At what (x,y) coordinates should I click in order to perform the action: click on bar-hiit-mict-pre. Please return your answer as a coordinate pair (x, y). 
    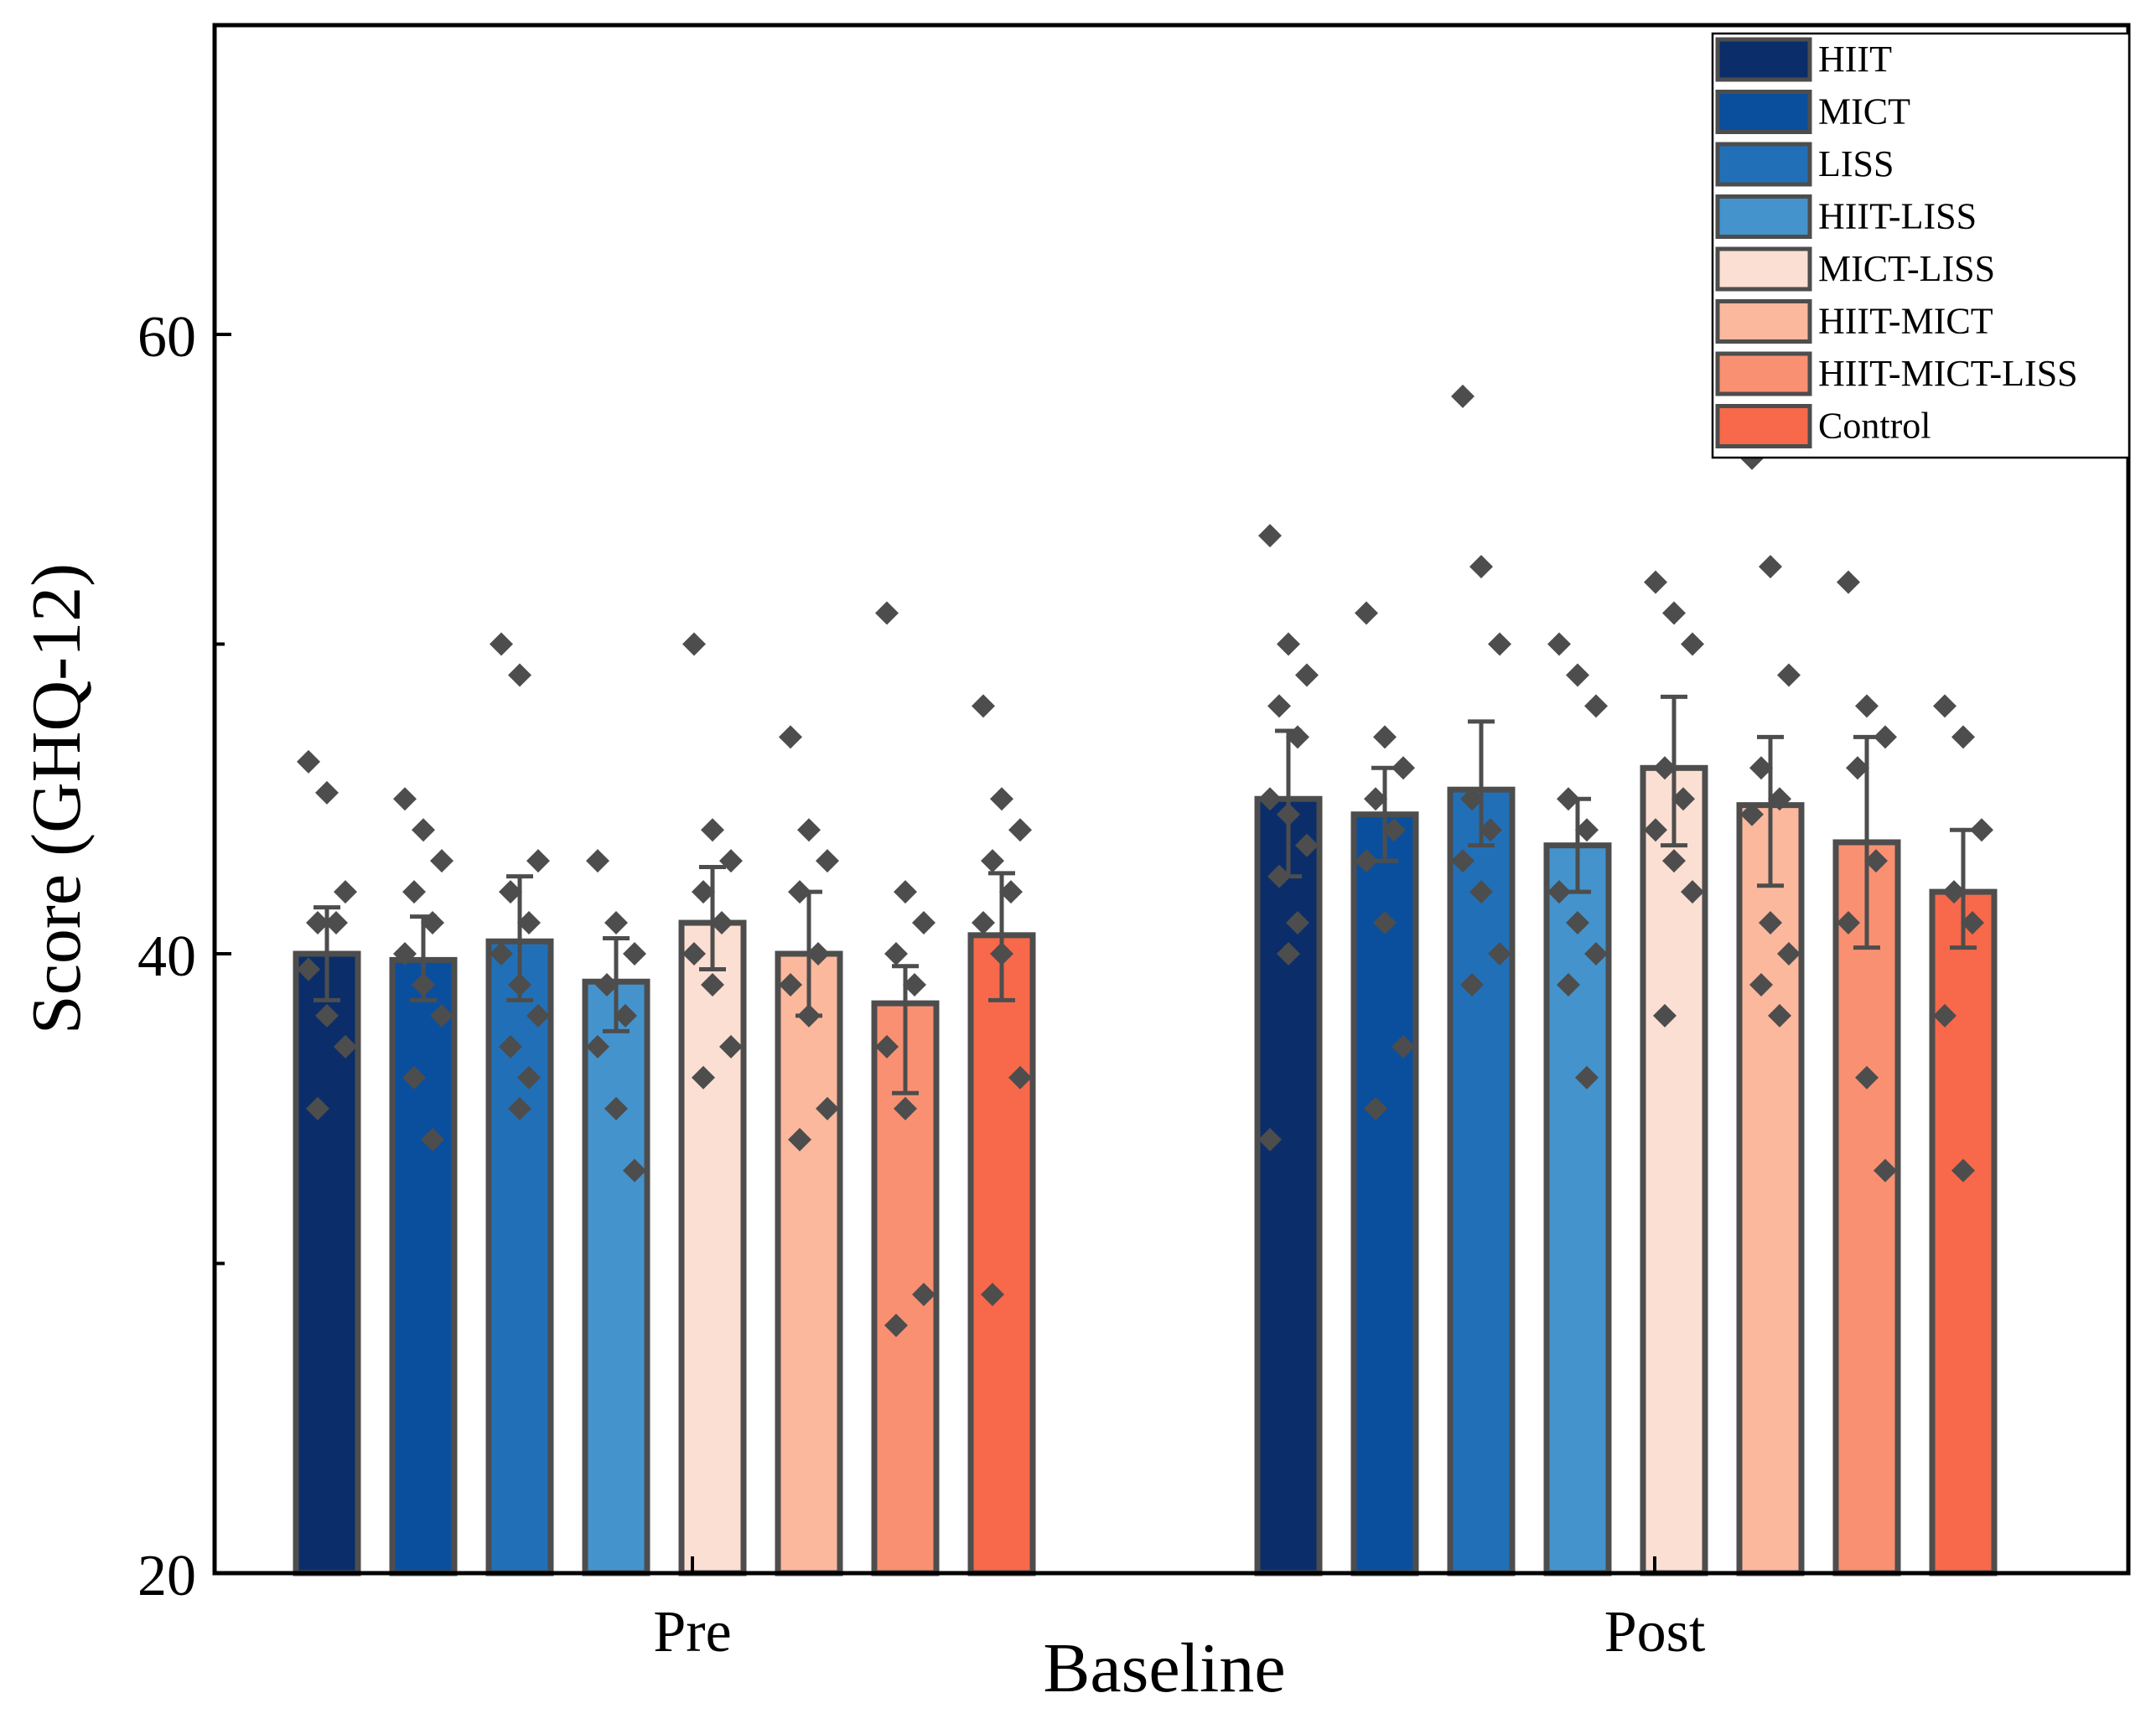
    Looking at the image, I should click on (809, 1263).